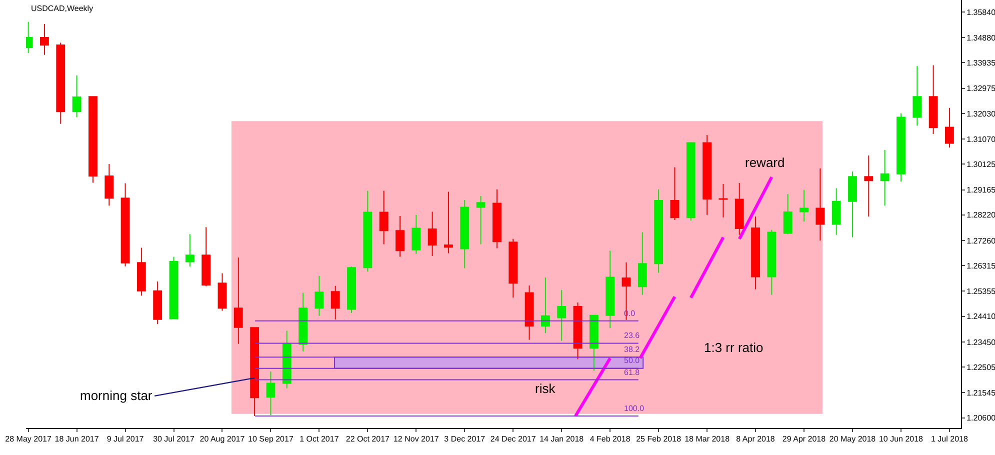 This screenshot has width=995, height=455. What do you see at coordinates (980, 113) in the screenshot?
I see `y-tick-label: 1.32030` at bounding box center [980, 113].